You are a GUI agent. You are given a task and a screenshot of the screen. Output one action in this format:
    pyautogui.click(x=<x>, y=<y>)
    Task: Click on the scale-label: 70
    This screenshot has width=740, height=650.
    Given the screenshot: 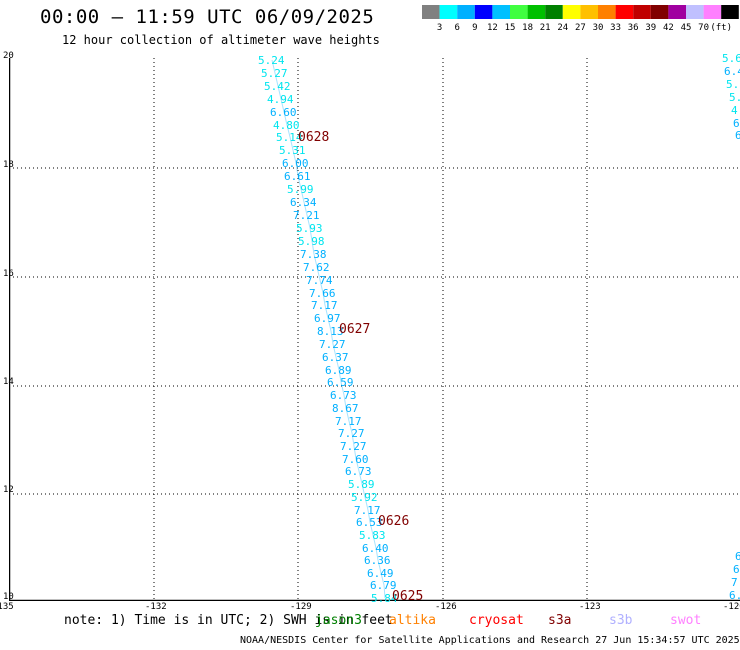 What is the action you would take?
    pyautogui.click(x=703, y=28)
    